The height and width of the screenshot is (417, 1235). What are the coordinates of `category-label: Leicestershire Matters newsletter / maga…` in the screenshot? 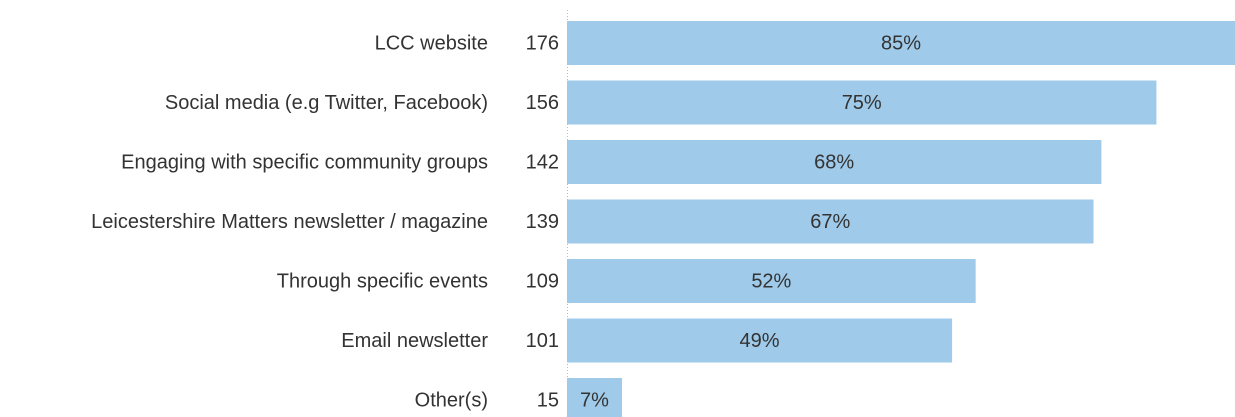 It's located at (289, 222).